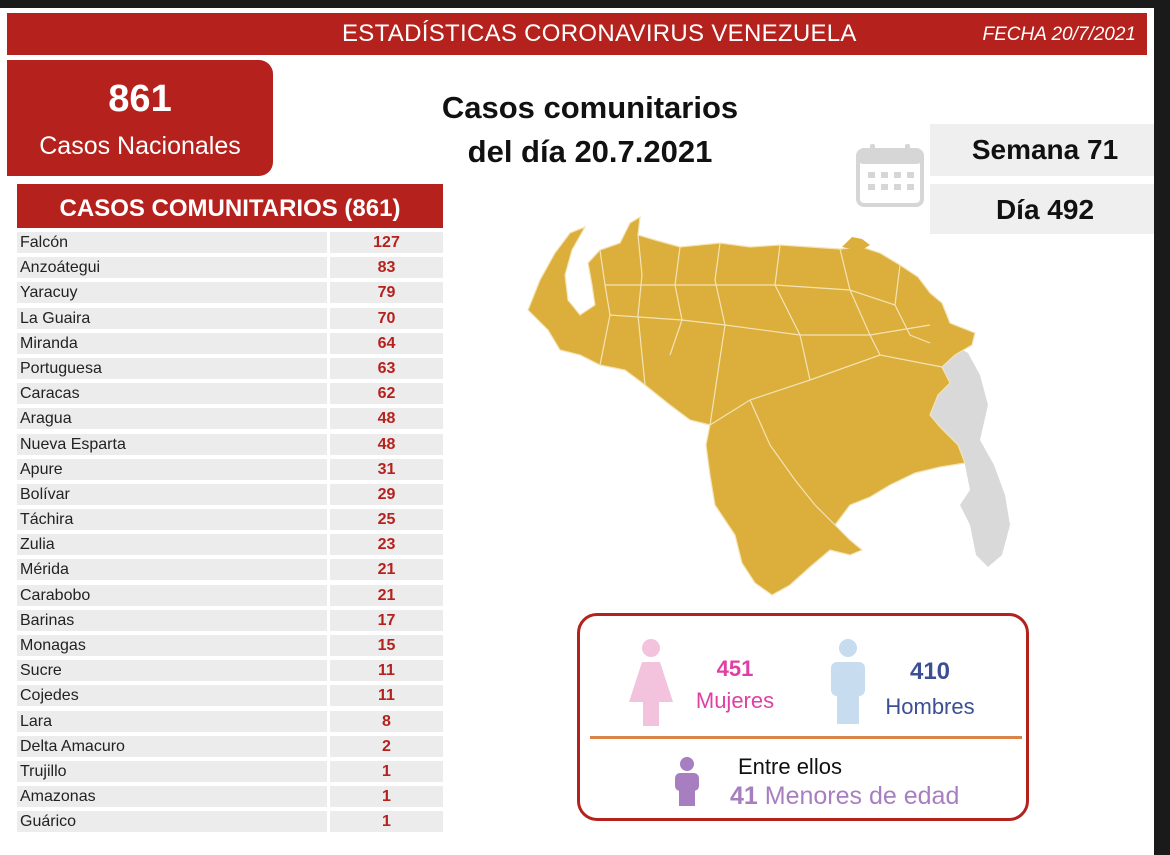 This screenshot has width=1170, height=855. I want to click on table-row: Guárico 1, so click(230, 822).